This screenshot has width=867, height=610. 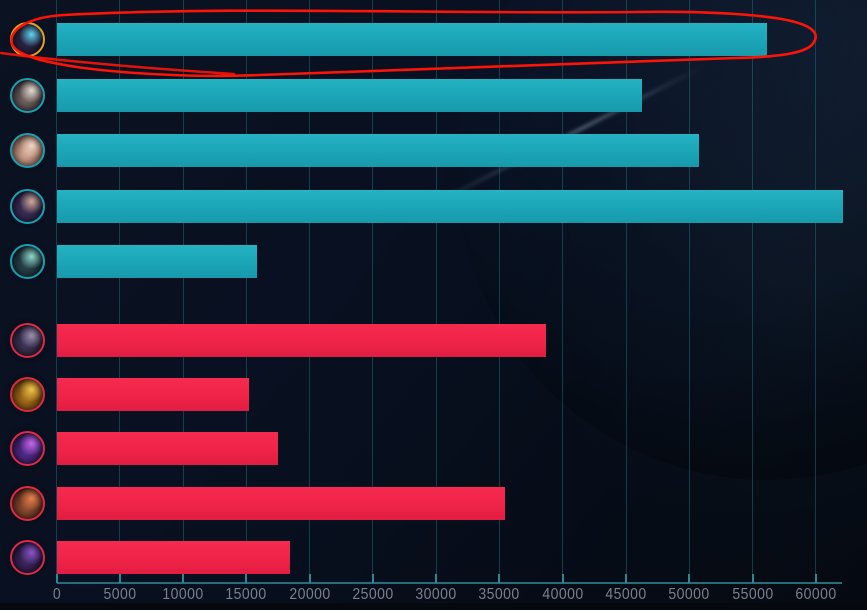 I want to click on axis-tick-label: 55000, so click(x=752, y=594).